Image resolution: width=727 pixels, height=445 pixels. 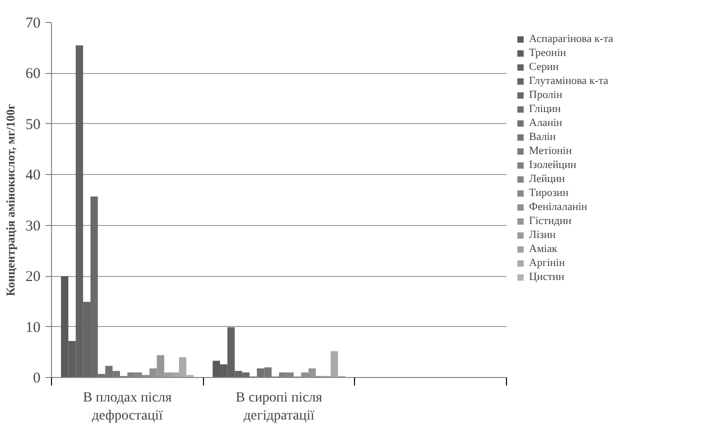 What do you see at coordinates (33, 328) in the screenshot?
I see `y-tick-label: 10` at bounding box center [33, 328].